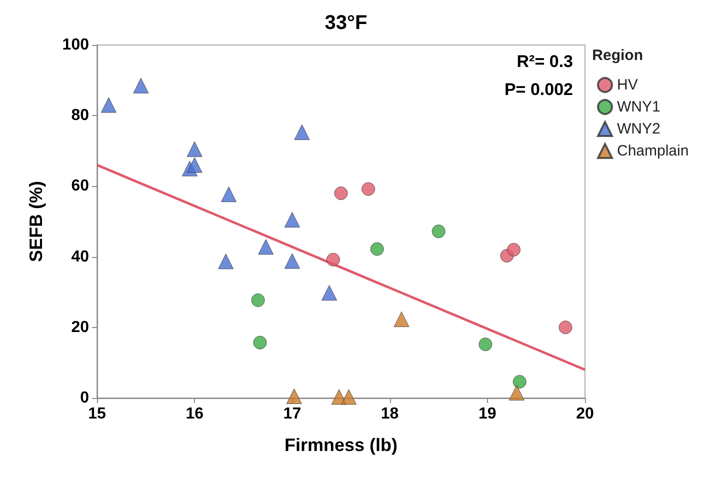 The image size is (705, 479). Describe the element at coordinates (545, 61) in the screenshot. I see `annotation: R²= 0.3` at that location.